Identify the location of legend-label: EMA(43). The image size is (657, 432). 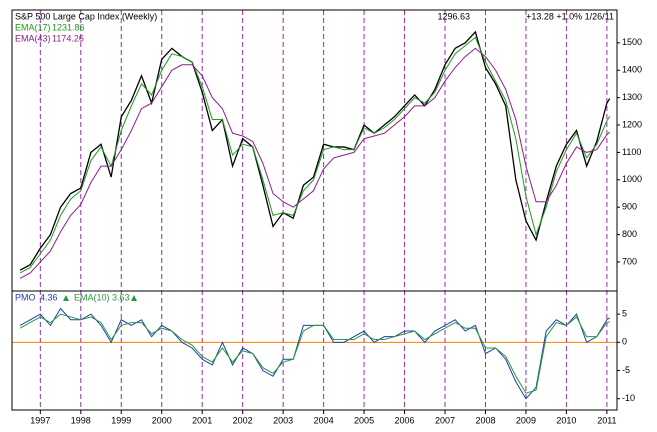
(33, 38).